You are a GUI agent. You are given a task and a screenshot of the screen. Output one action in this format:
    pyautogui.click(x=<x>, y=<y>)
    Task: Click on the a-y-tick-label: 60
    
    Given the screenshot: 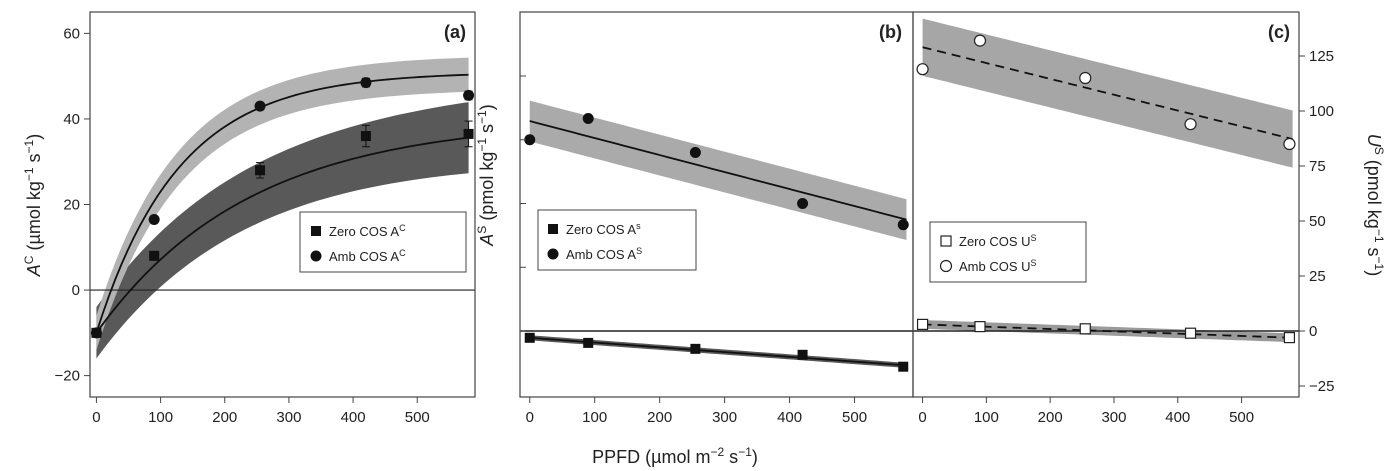 What is the action you would take?
    pyautogui.click(x=71, y=33)
    